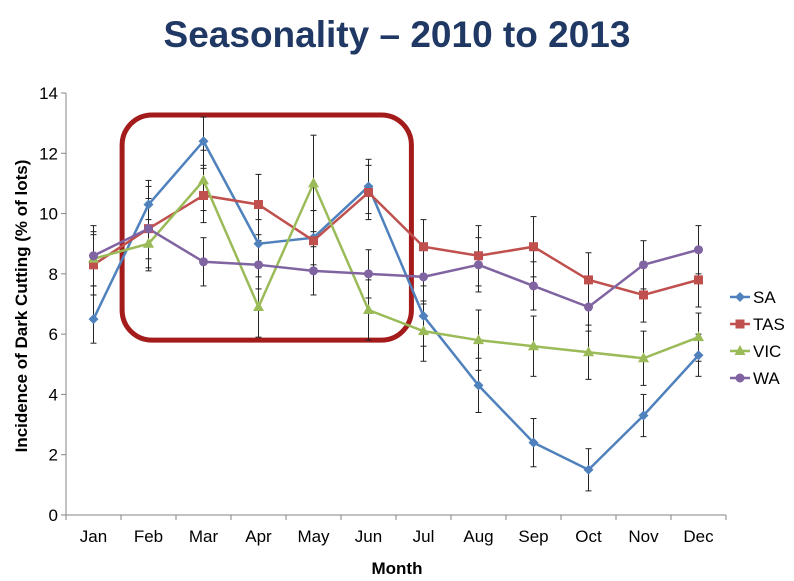  Describe the element at coordinates (93, 536) in the screenshot. I see `x-tick-label: Jan` at that location.